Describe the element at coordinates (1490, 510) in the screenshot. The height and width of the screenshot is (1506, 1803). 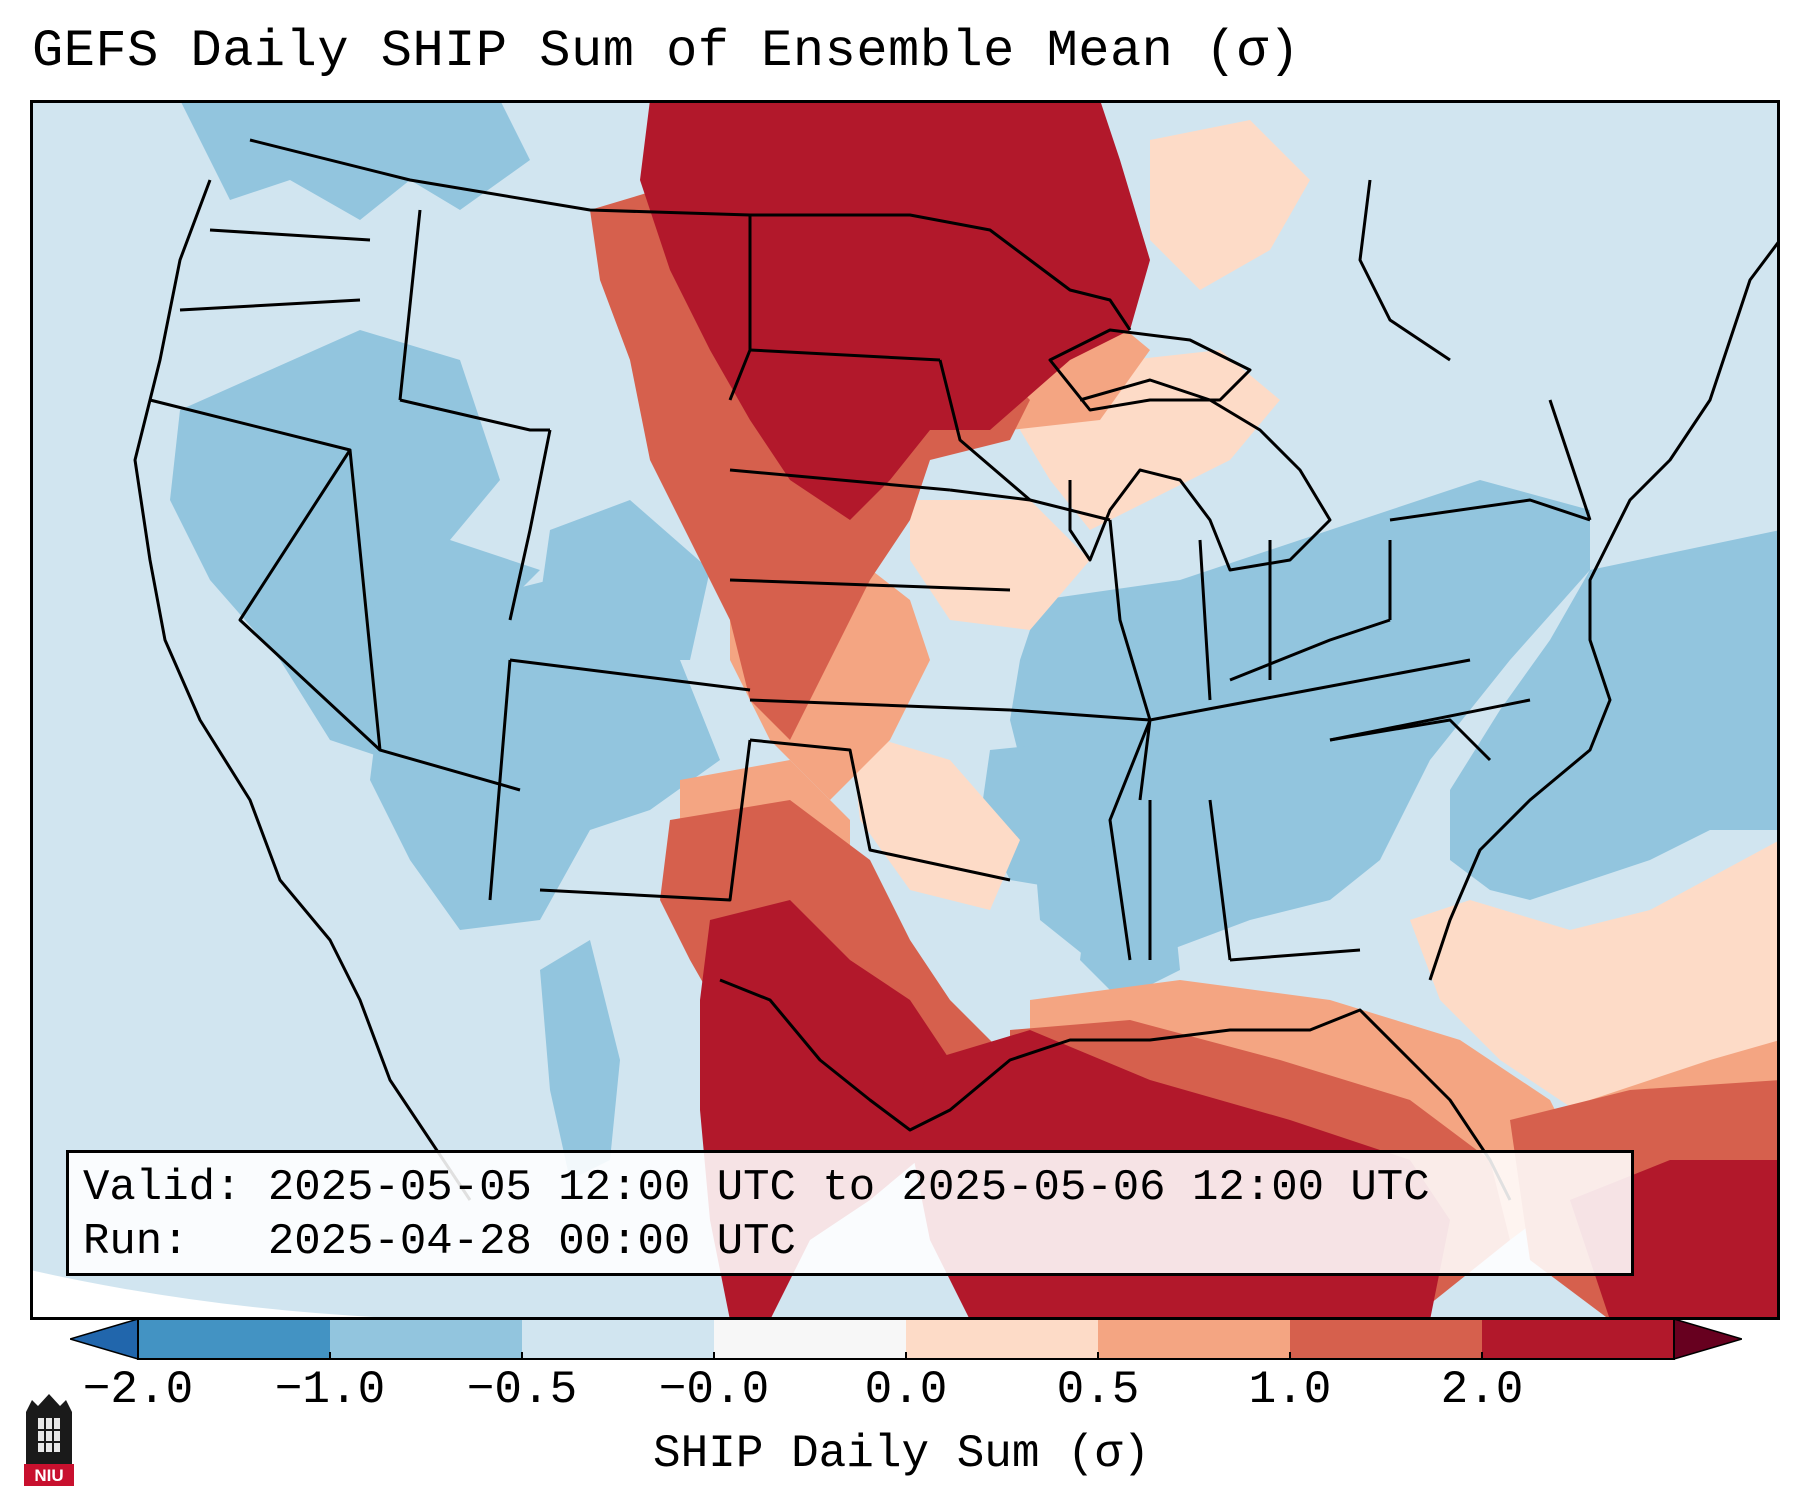
I see `state-line-pa-ny` at that location.